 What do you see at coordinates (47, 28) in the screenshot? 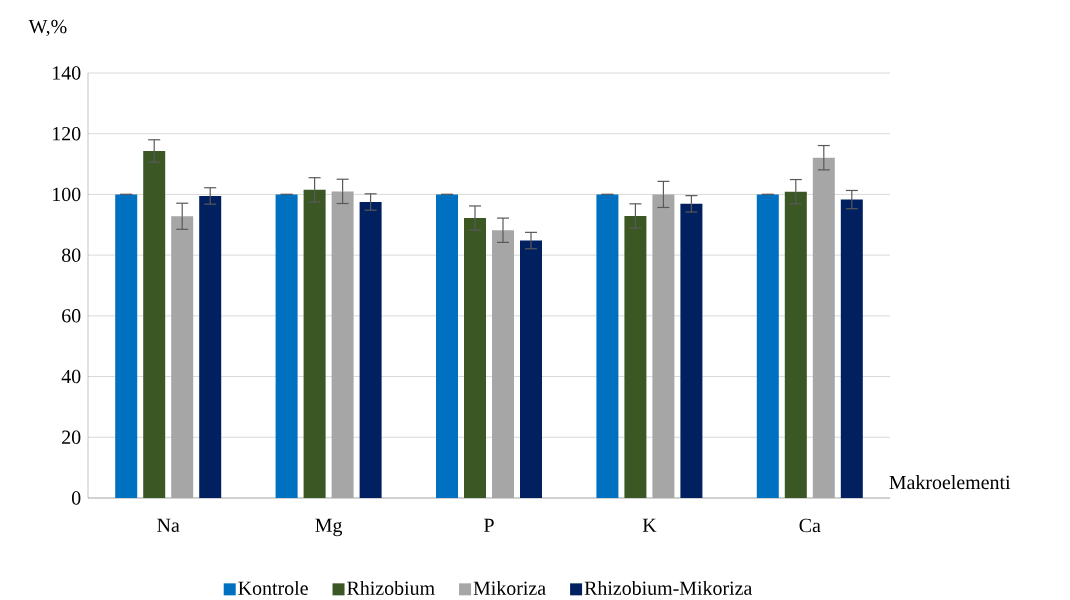
I see `y-axis-title: W,%` at bounding box center [47, 28].